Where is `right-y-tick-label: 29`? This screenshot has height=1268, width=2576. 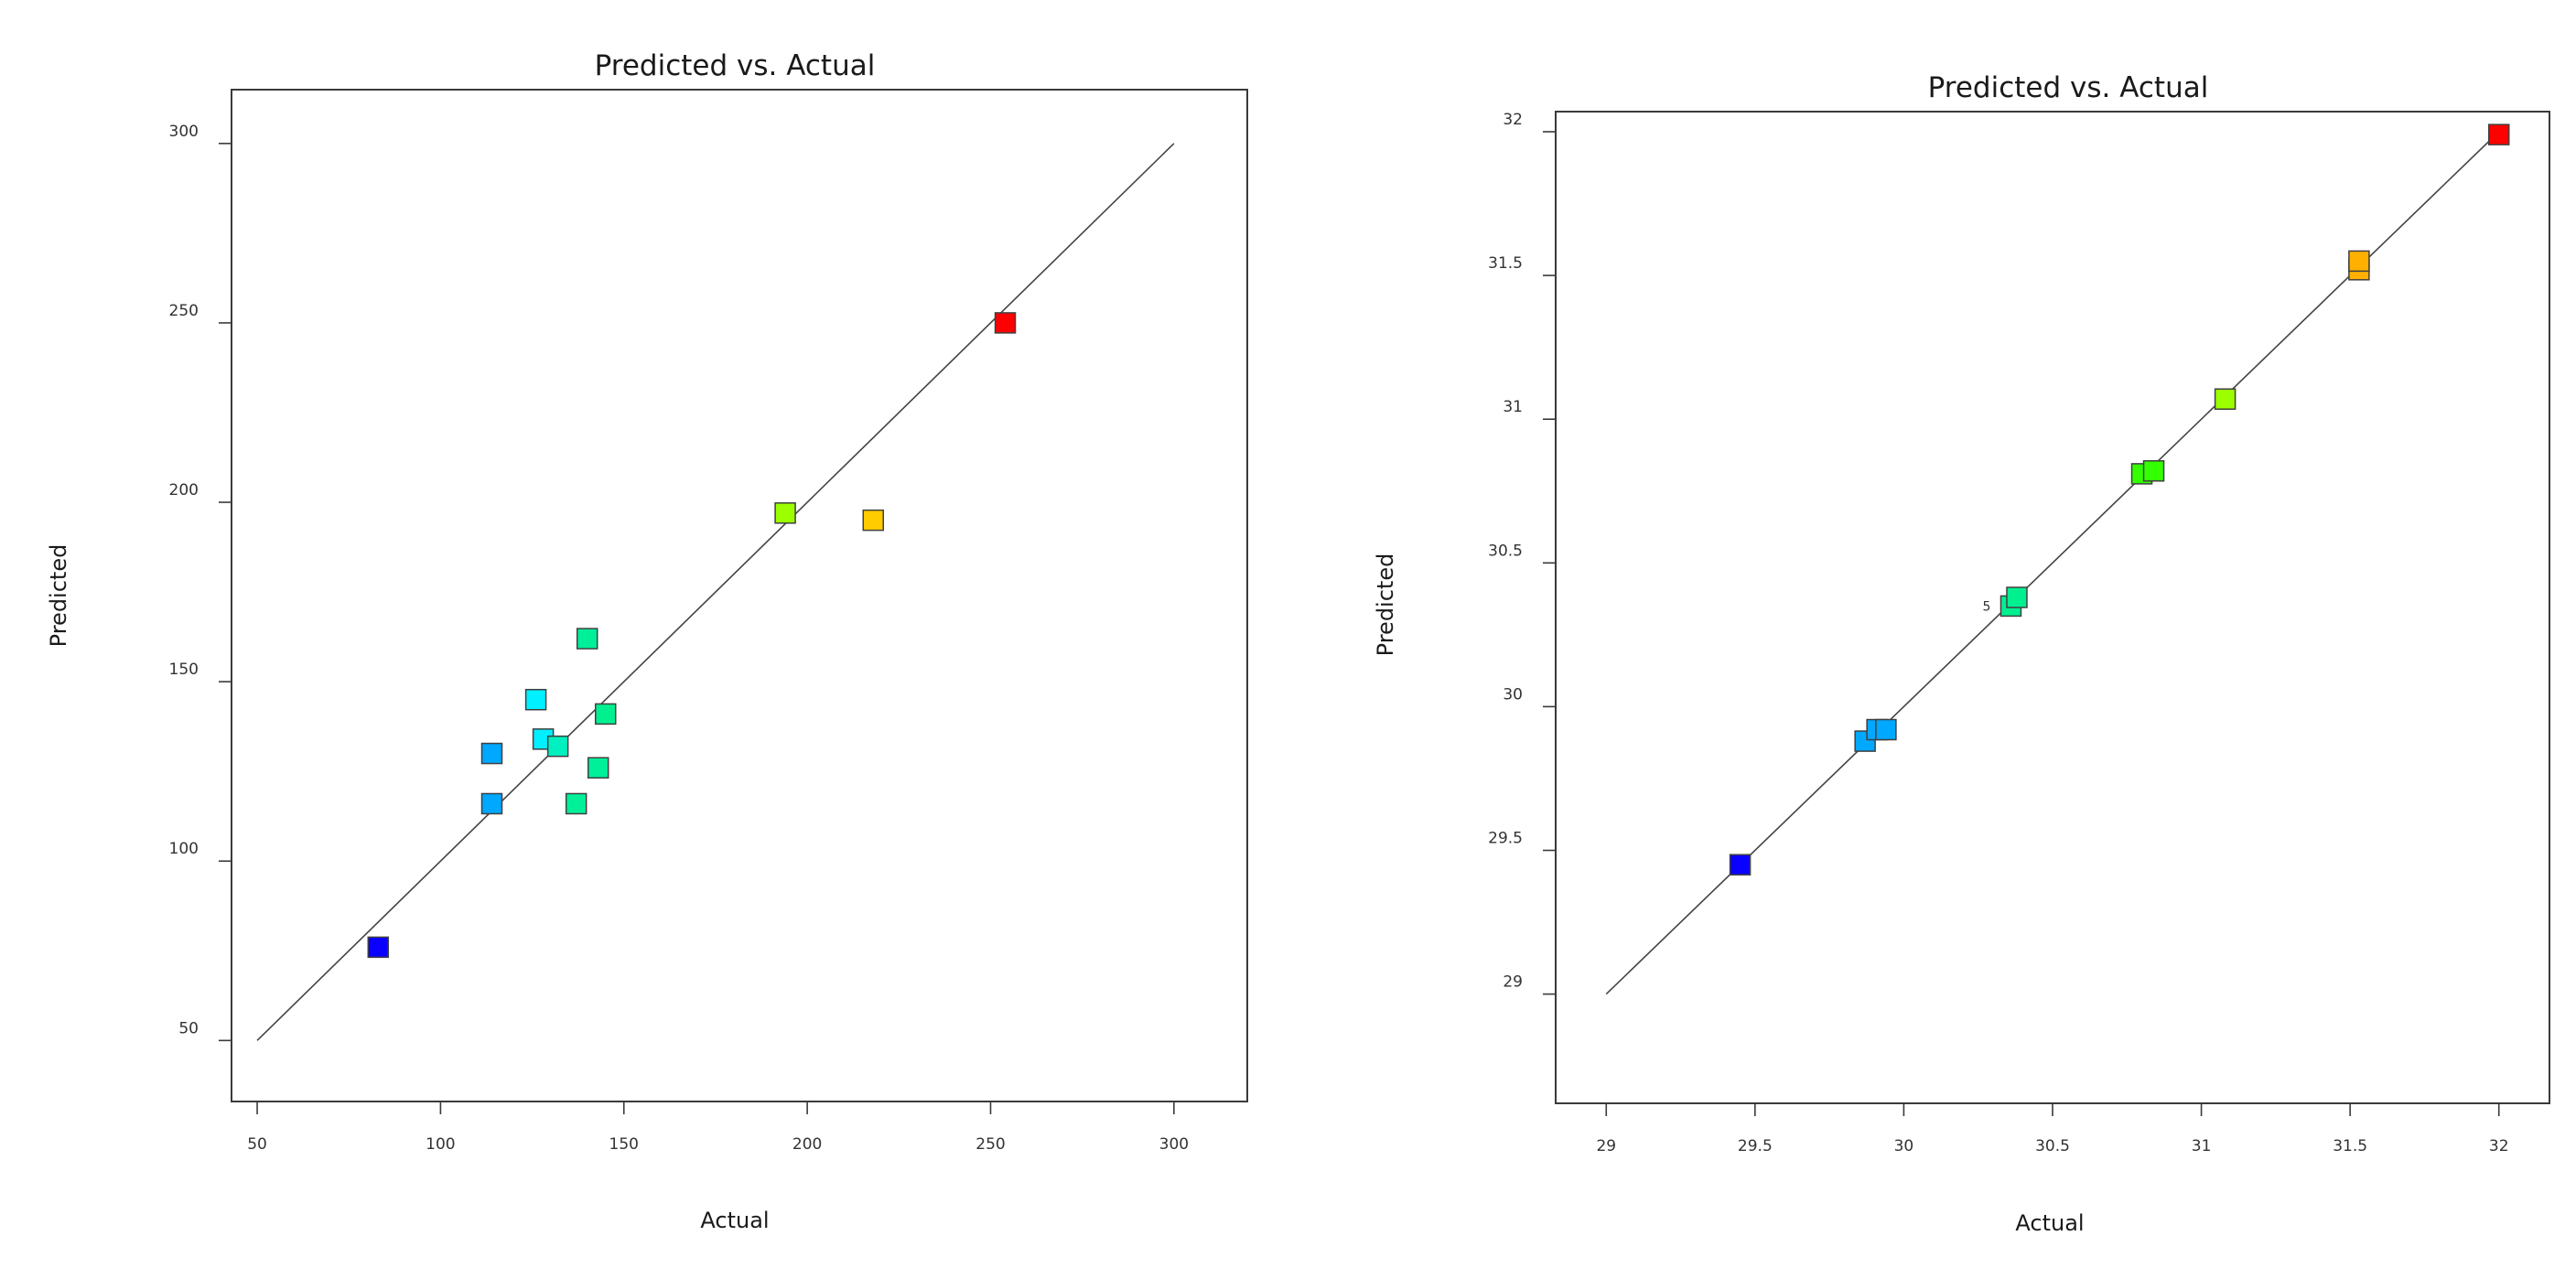
right-y-tick-label: 29 is located at coordinates (1513, 982).